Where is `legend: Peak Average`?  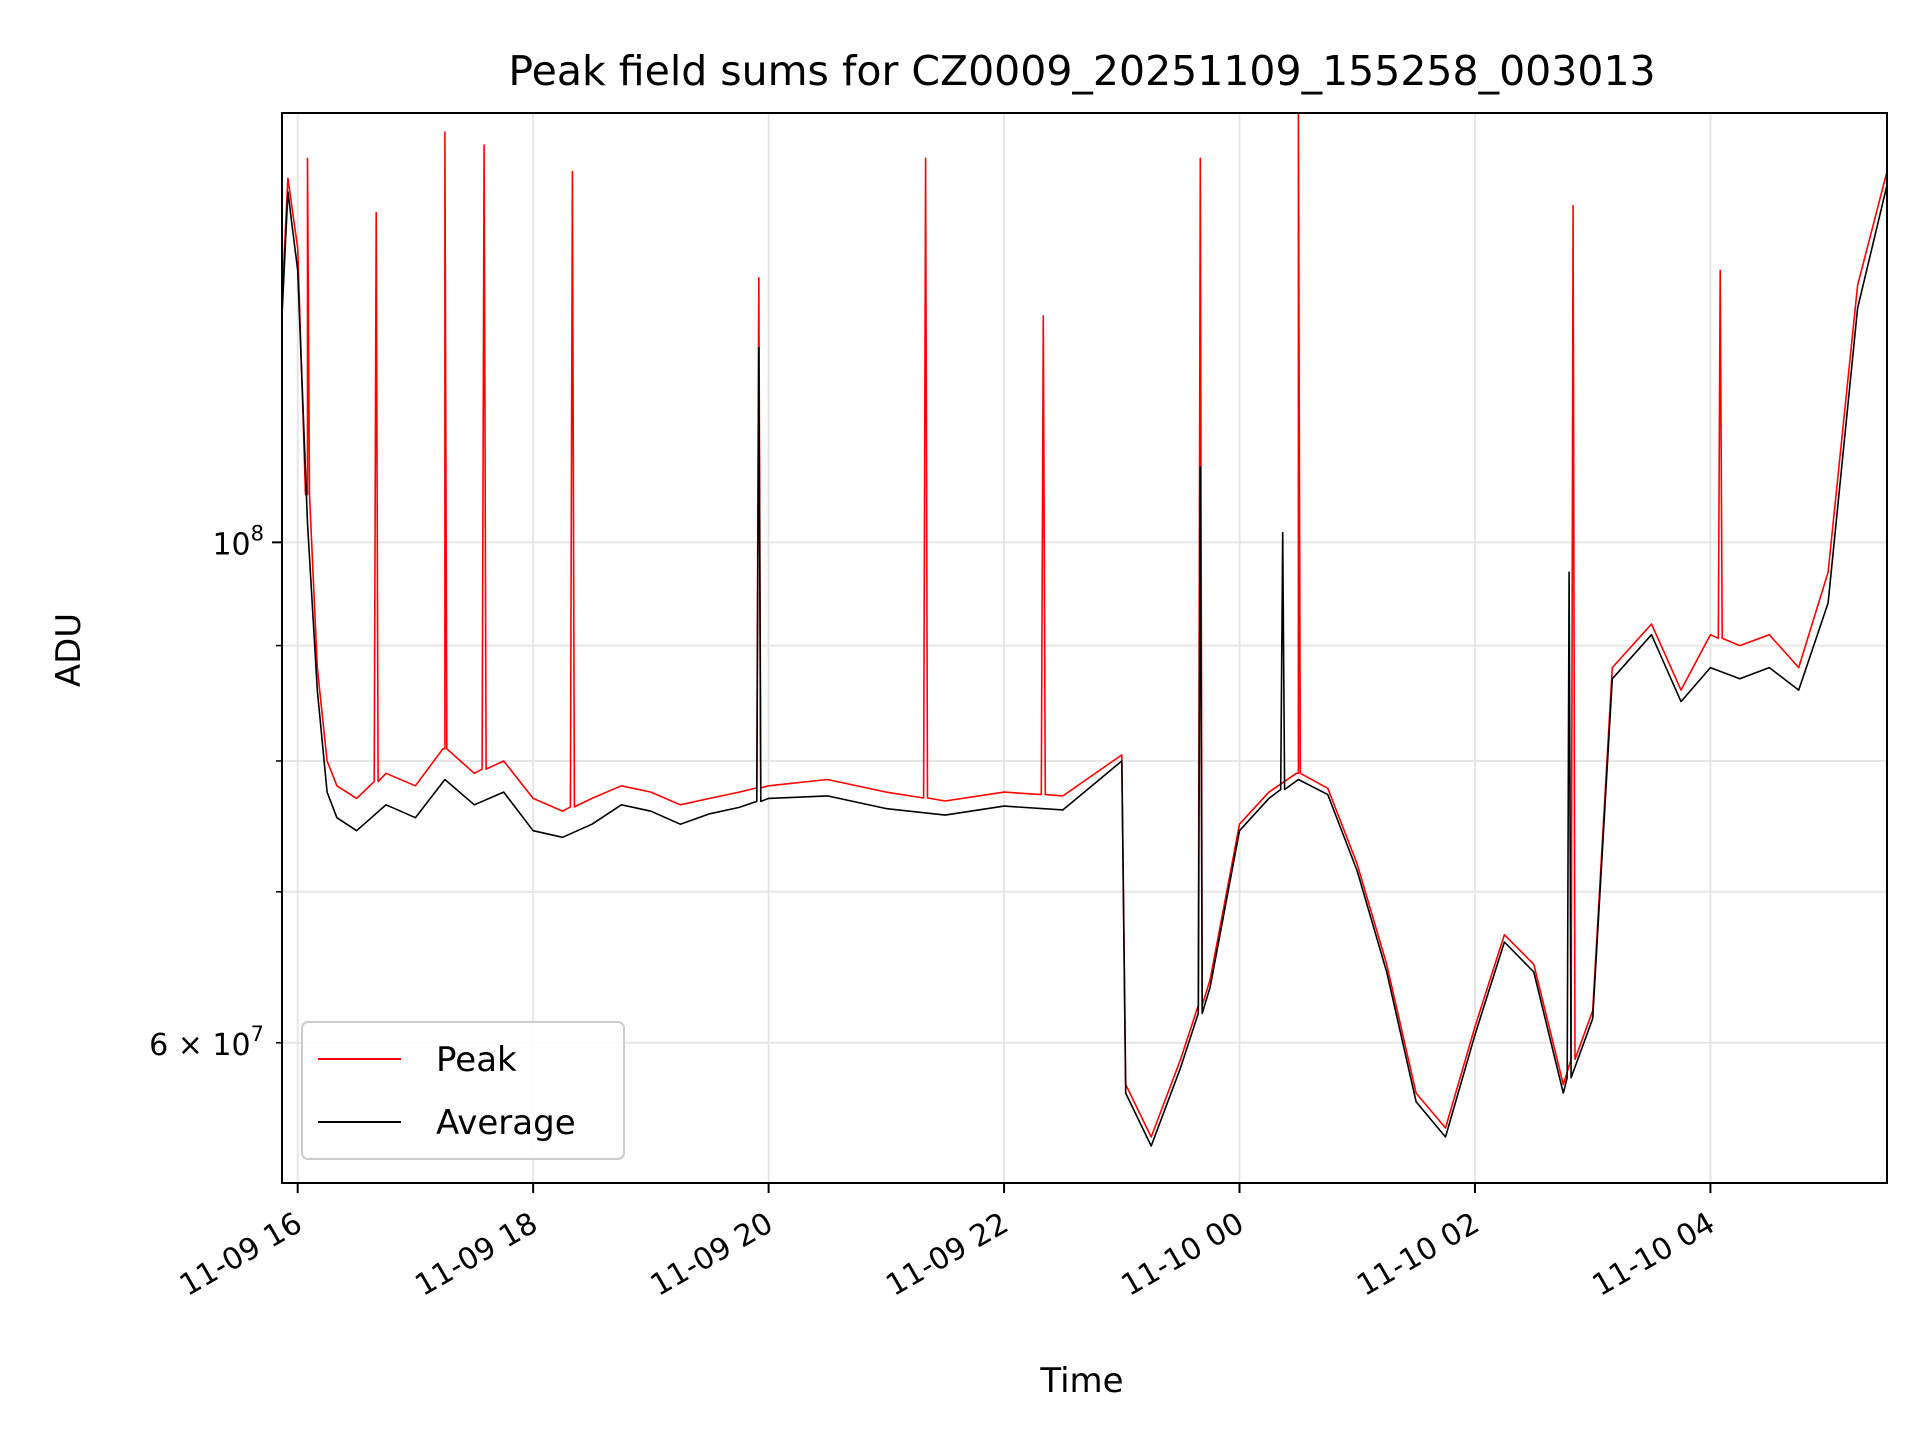
legend: Peak Average is located at coordinates (463, 1090).